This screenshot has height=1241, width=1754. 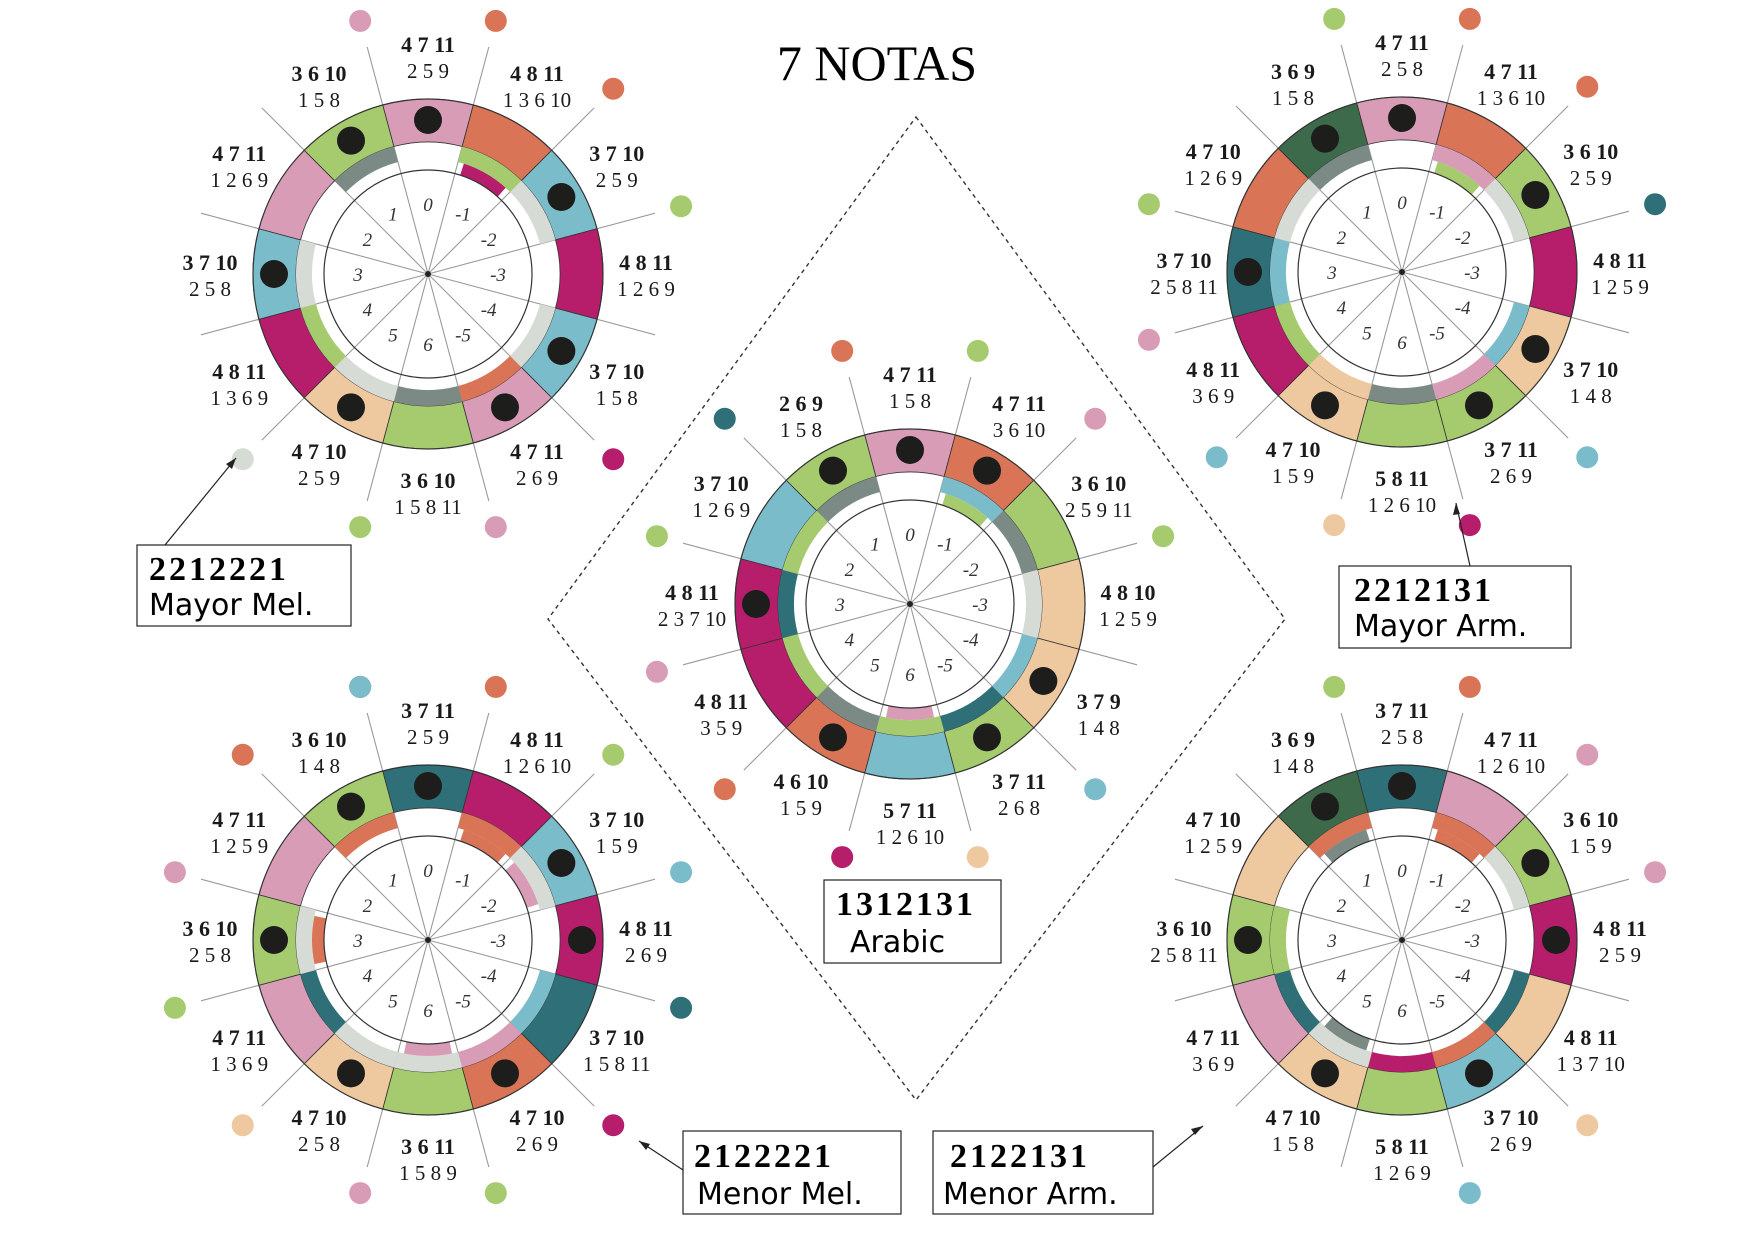 I want to click on pointer-arrow, so click(x=200, y=501).